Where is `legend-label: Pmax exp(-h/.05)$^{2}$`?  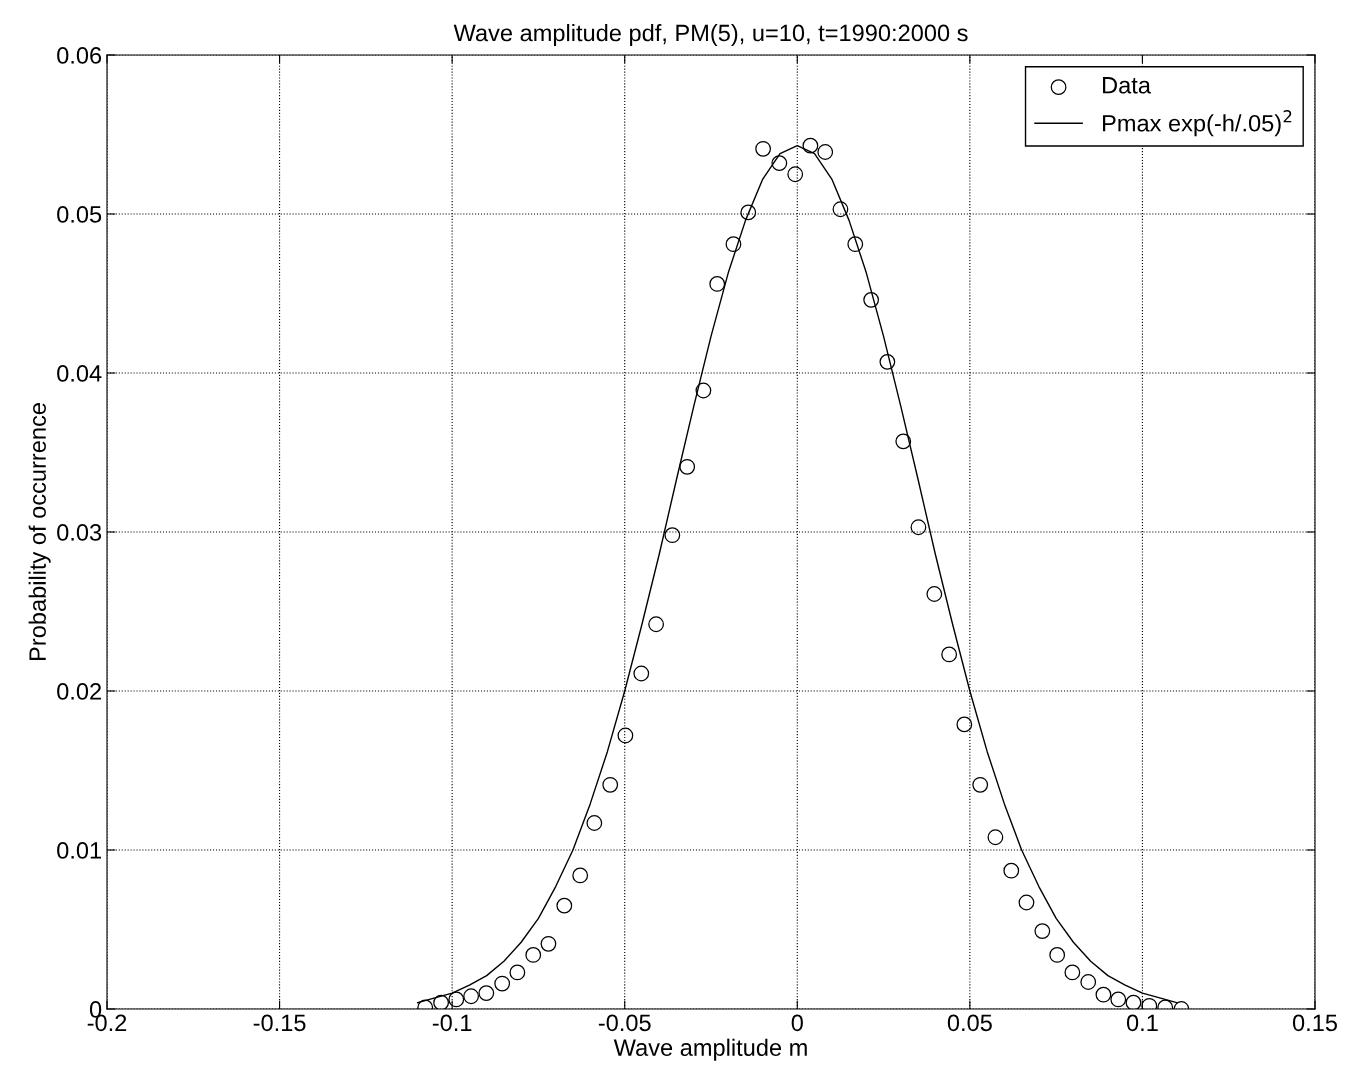 legend-label: Pmax exp(-h/.05)$^{2}$ is located at coordinates (1197, 123).